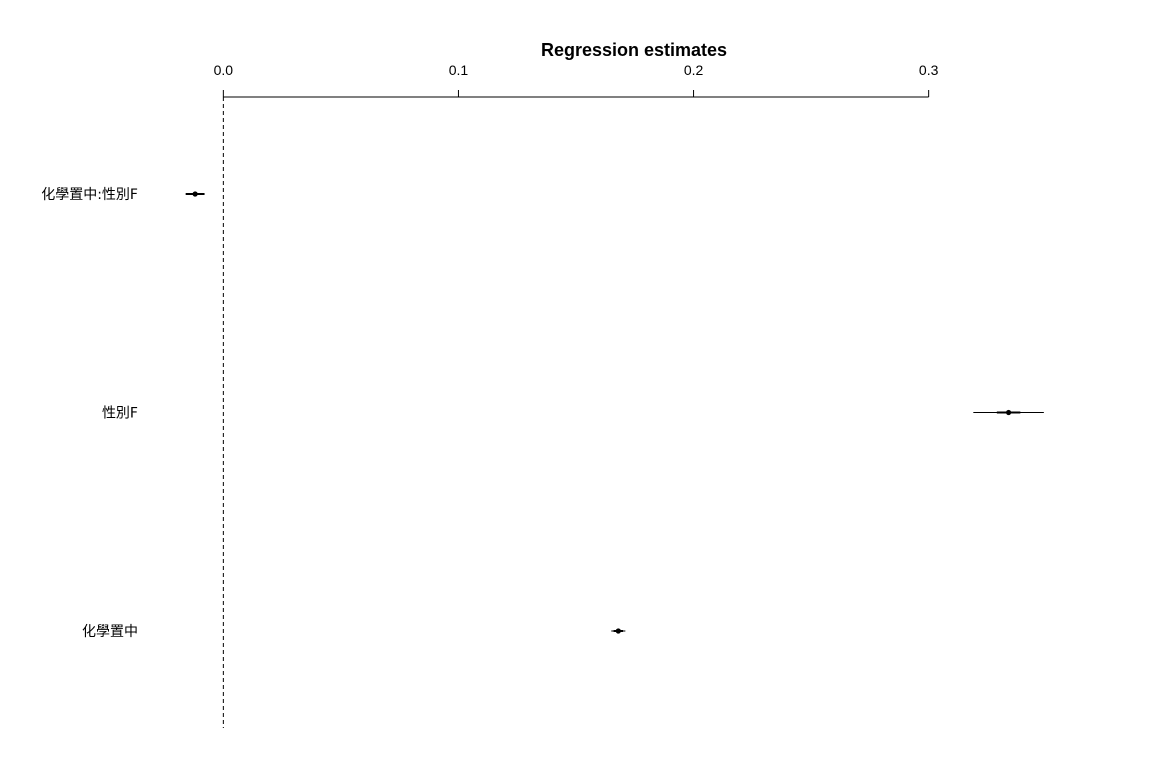 This screenshot has width=1152, height=768. Describe the element at coordinates (110, 632) in the screenshot. I see `coef-label-2: 化學置中` at that location.